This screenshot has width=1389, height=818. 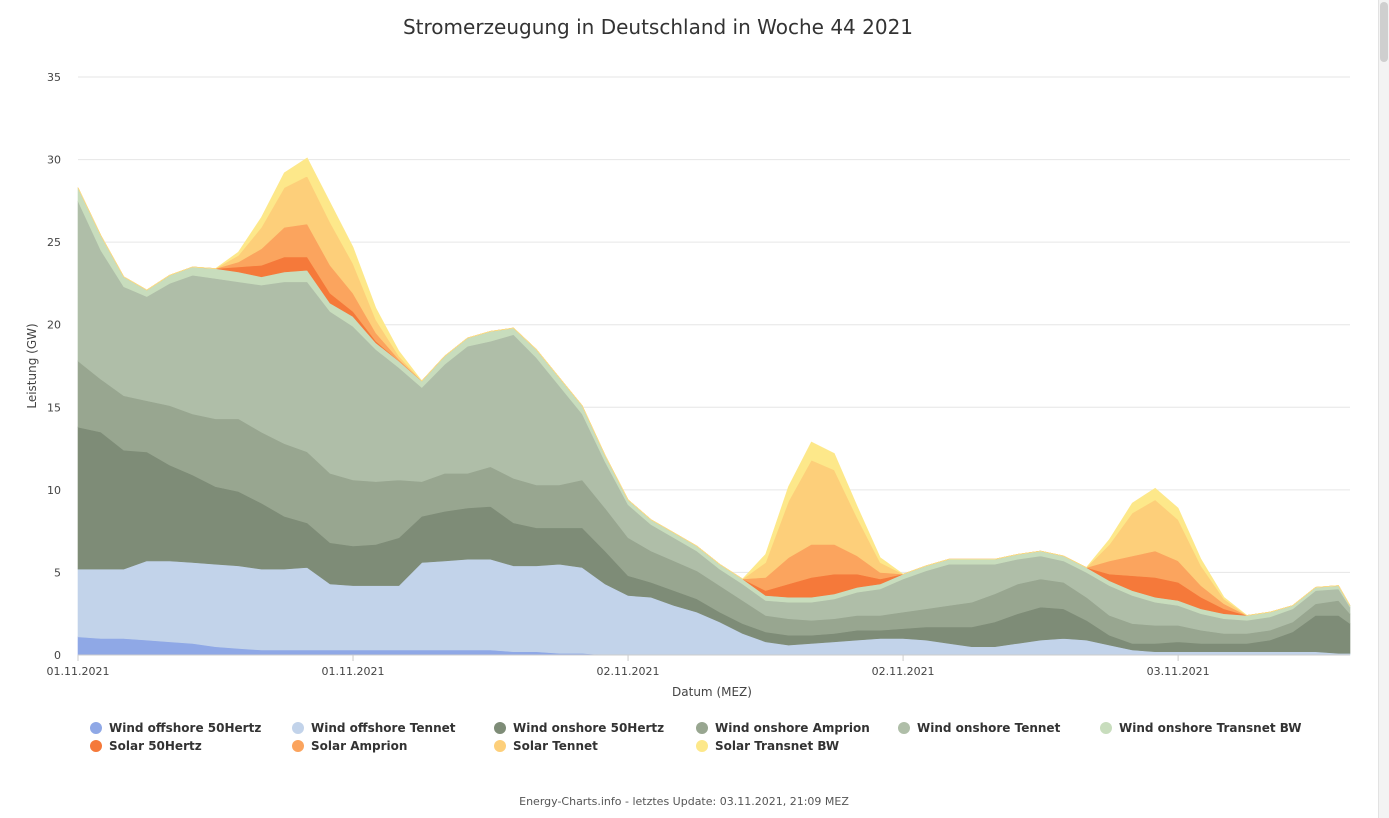 I want to click on legend-item-solar-50hertz: Solar 50Hertz, so click(x=146, y=746).